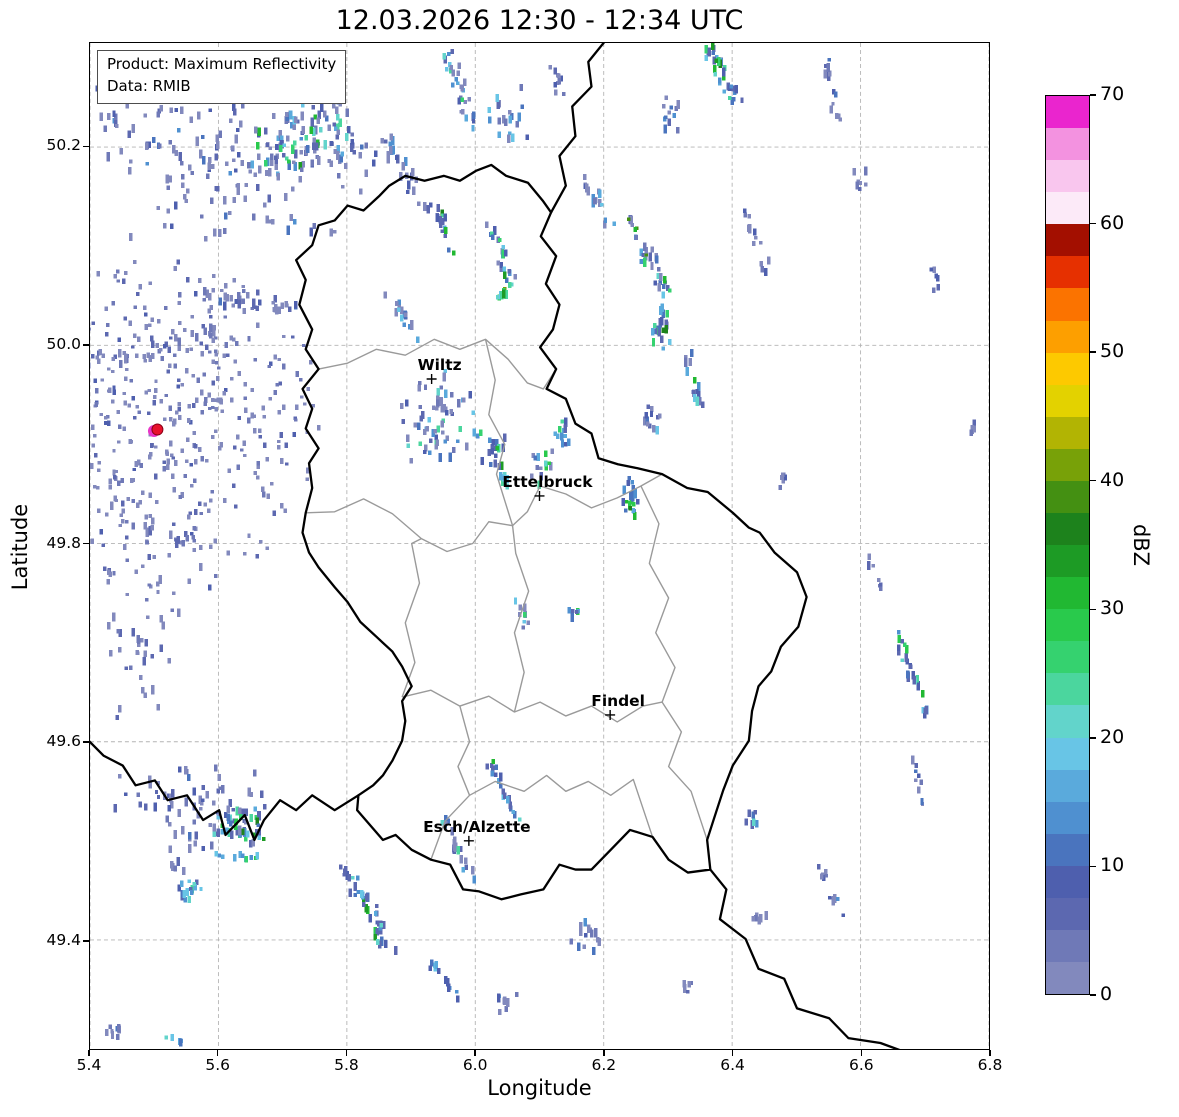 This screenshot has width=1179, height=1117. Describe the element at coordinates (63, 145) in the screenshot. I see `y-tick-label: 50.2` at that location.